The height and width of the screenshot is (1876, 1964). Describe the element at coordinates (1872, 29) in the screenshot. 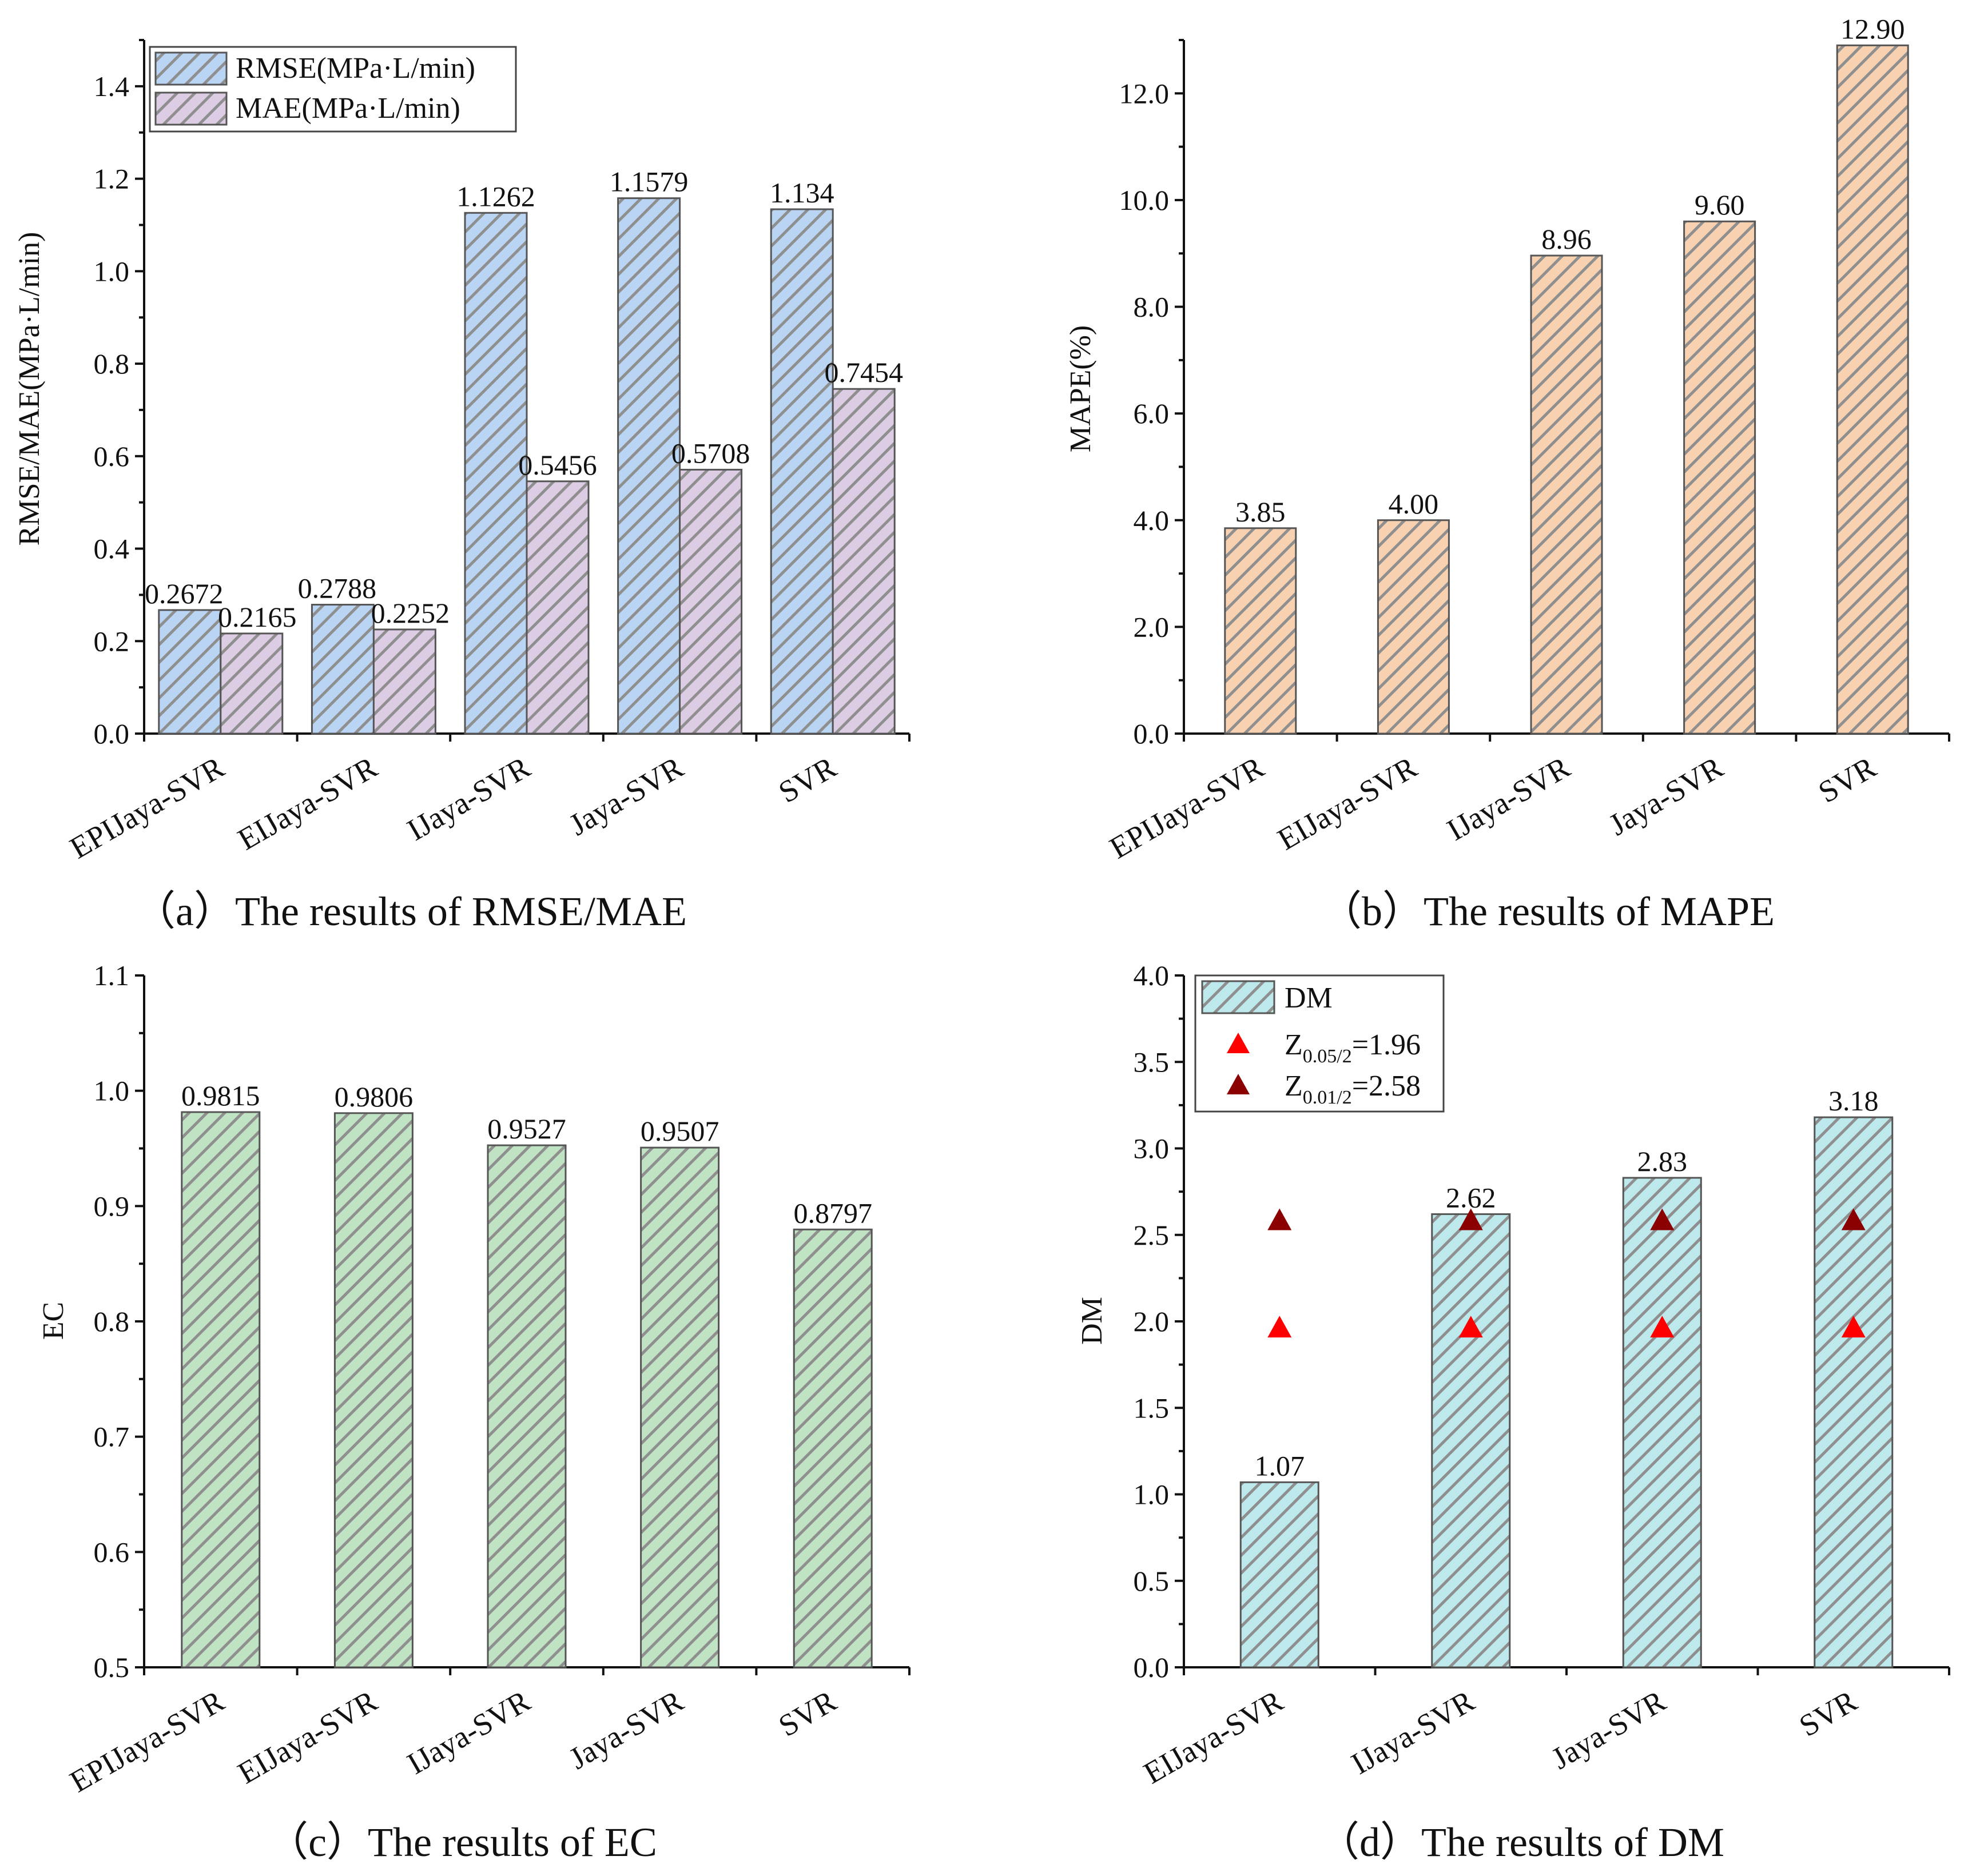

I see `data-label: 12.90` at that location.